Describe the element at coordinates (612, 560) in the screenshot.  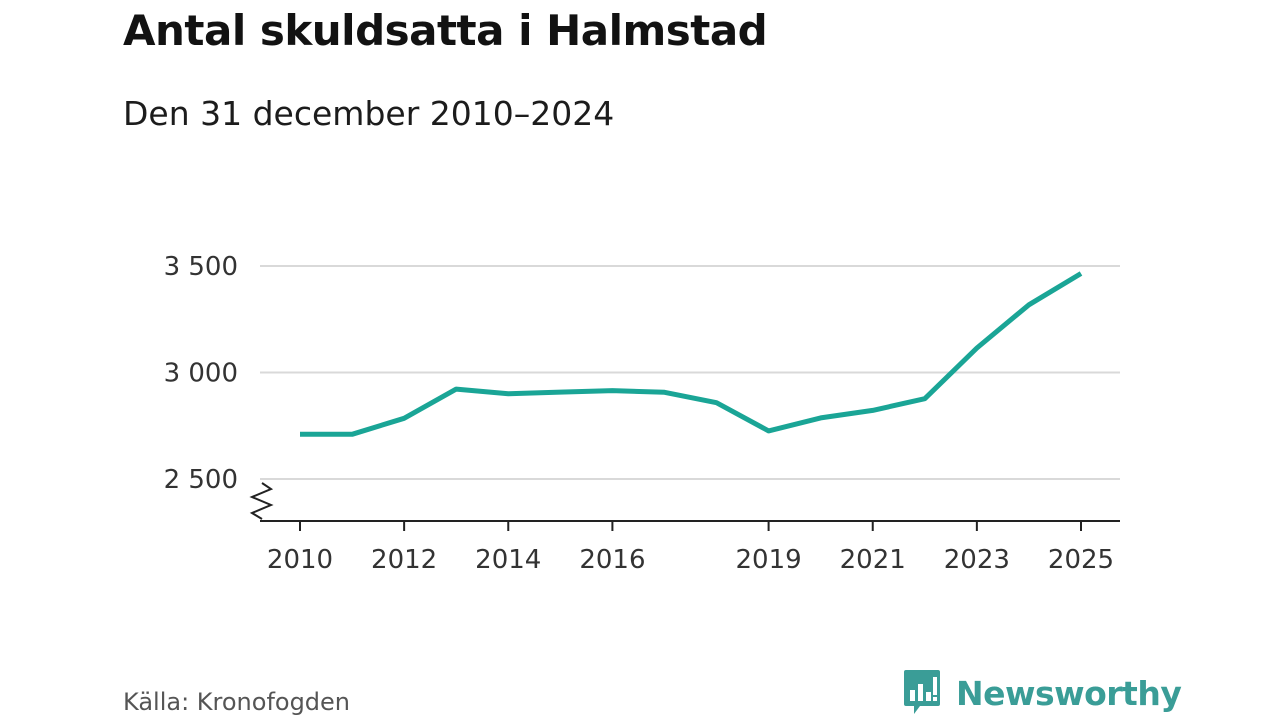
I see `x-tick-label: 2016` at that location.